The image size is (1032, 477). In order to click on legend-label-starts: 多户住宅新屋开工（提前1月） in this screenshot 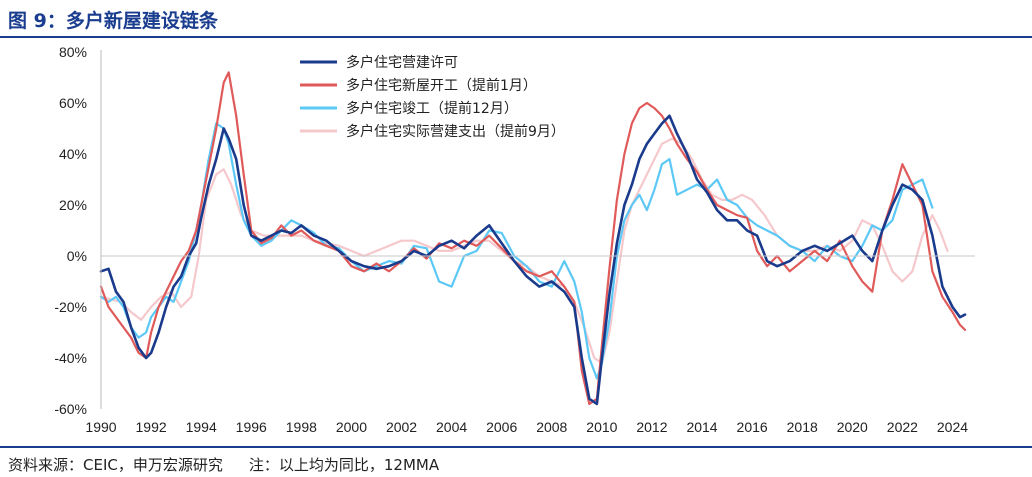, I will do `click(441, 85)`.